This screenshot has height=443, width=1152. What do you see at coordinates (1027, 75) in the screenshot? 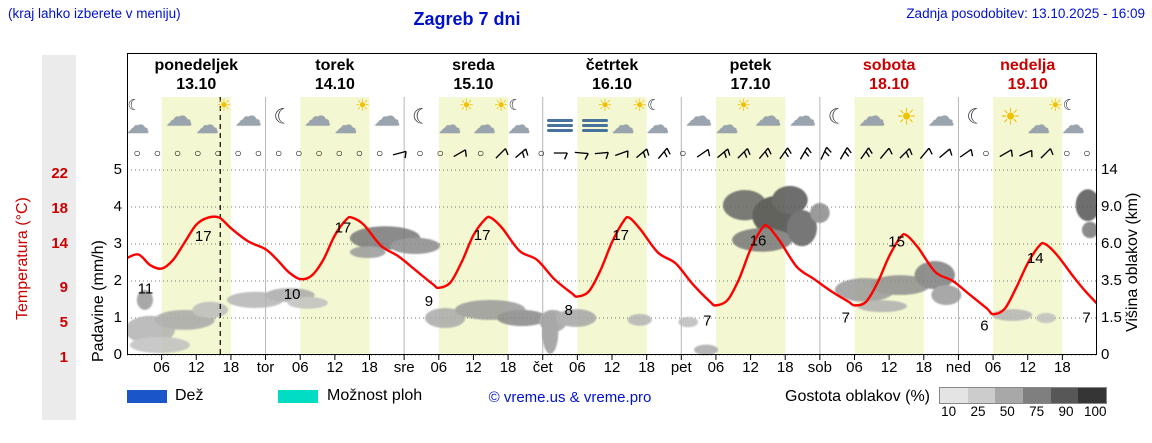
I see `day-header: nedelja 19.10` at bounding box center [1027, 75].